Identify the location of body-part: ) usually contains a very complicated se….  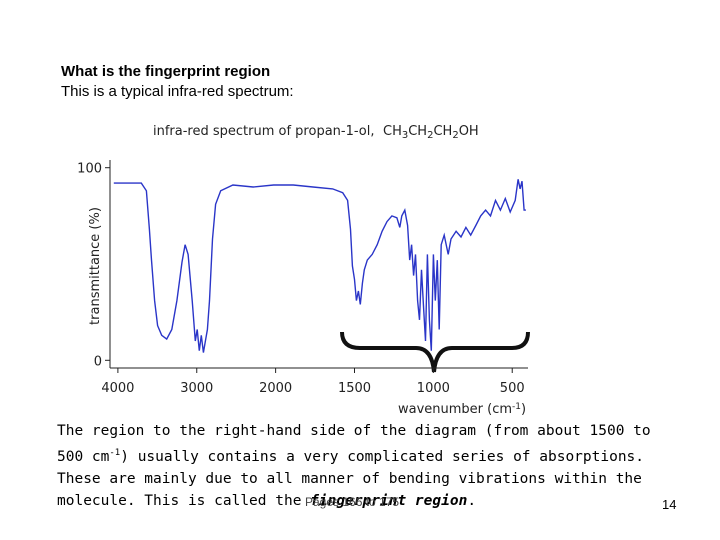
(351, 478).